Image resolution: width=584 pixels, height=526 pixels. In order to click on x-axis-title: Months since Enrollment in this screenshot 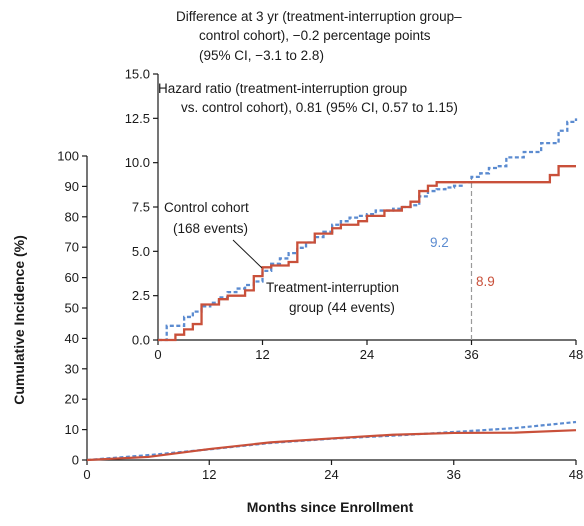, I will do `click(330, 507)`.